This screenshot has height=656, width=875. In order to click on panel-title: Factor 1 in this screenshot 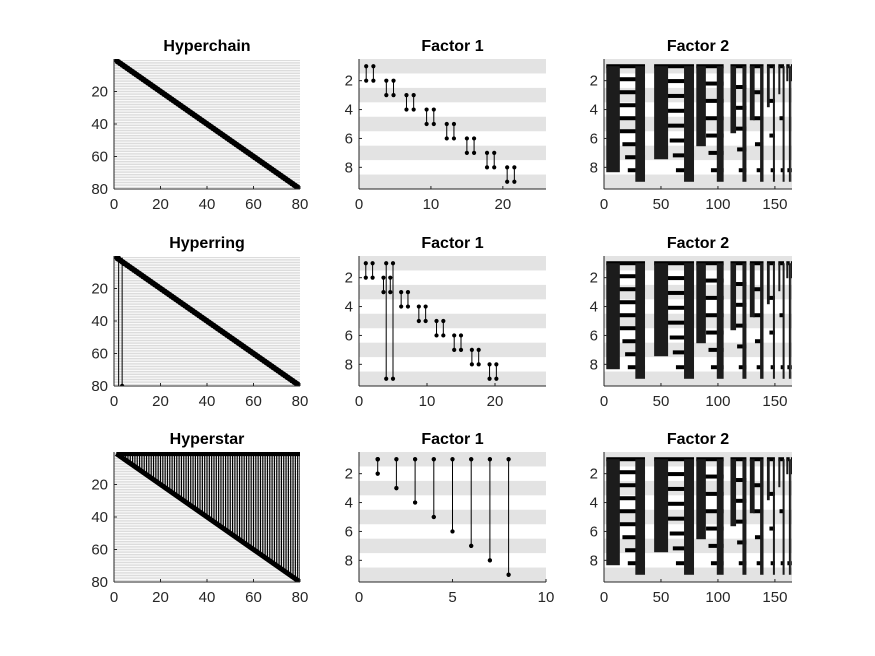, I will do `click(452, 46)`.